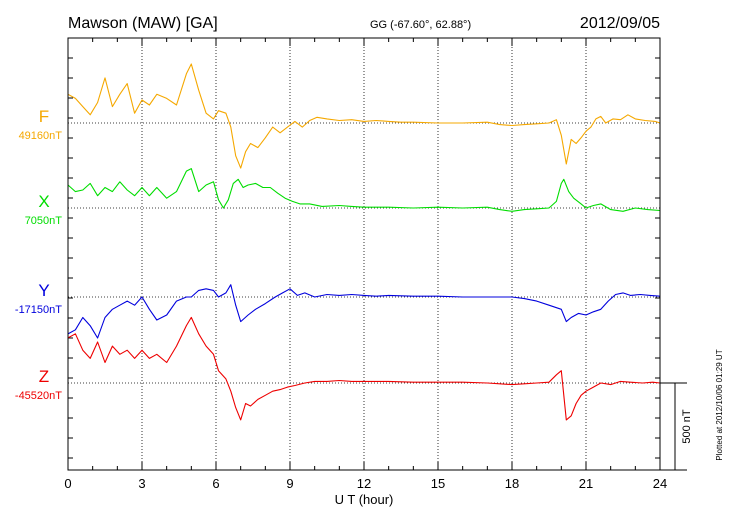 This screenshot has height=520, width=730. Describe the element at coordinates (38, 396) in the screenshot. I see `channel-baseline-z: -45520nT` at that location.